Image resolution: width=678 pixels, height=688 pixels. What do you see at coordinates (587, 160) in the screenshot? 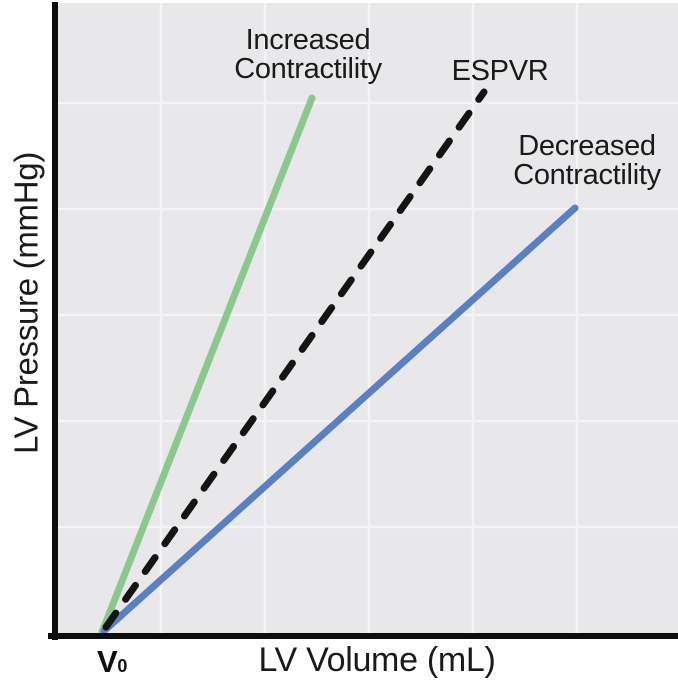
I see `decreased-contractility-label: Decreased Contractility` at bounding box center [587, 160].